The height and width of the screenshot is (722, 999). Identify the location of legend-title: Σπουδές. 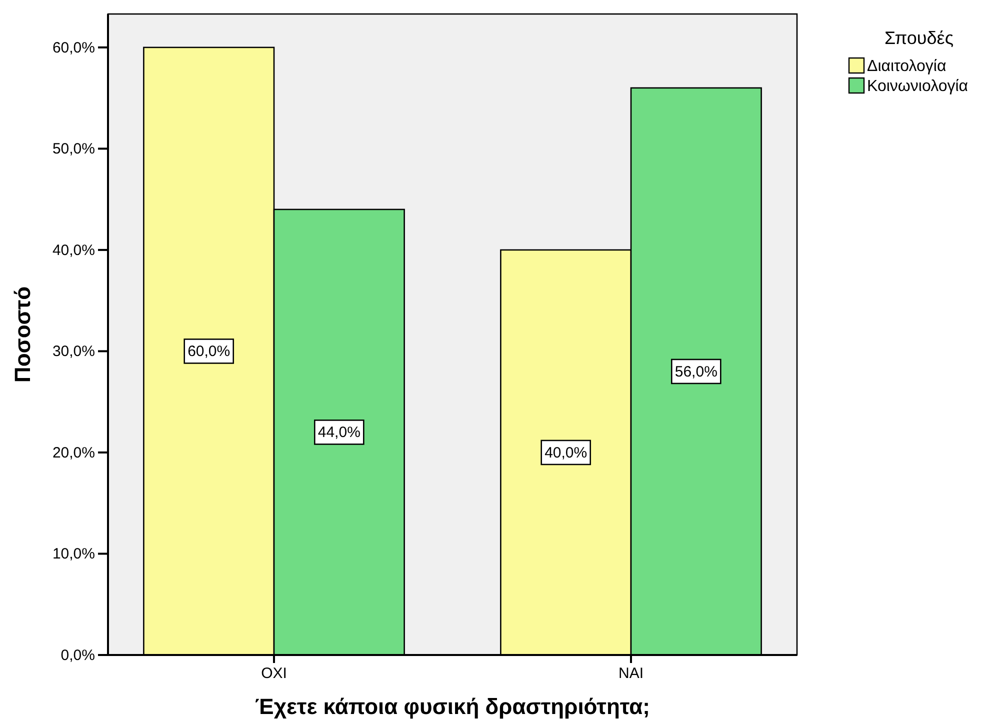
(919, 38).